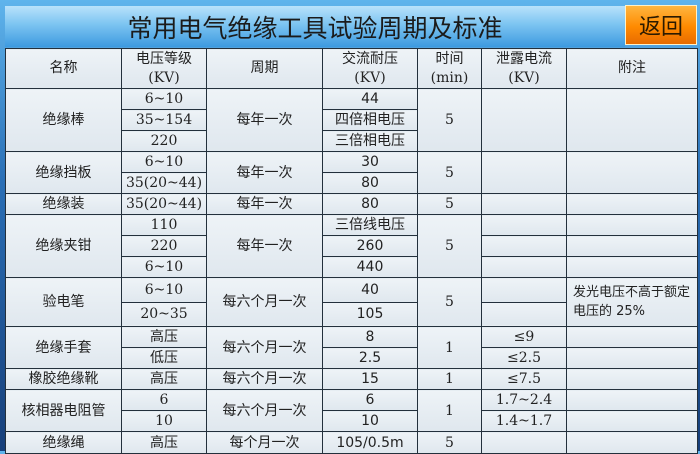 Image resolution: width=700 pixels, height=454 pixels. What do you see at coordinates (164, 358) in the screenshot?
I see `voltage-level-cell: 低压` at bounding box center [164, 358].